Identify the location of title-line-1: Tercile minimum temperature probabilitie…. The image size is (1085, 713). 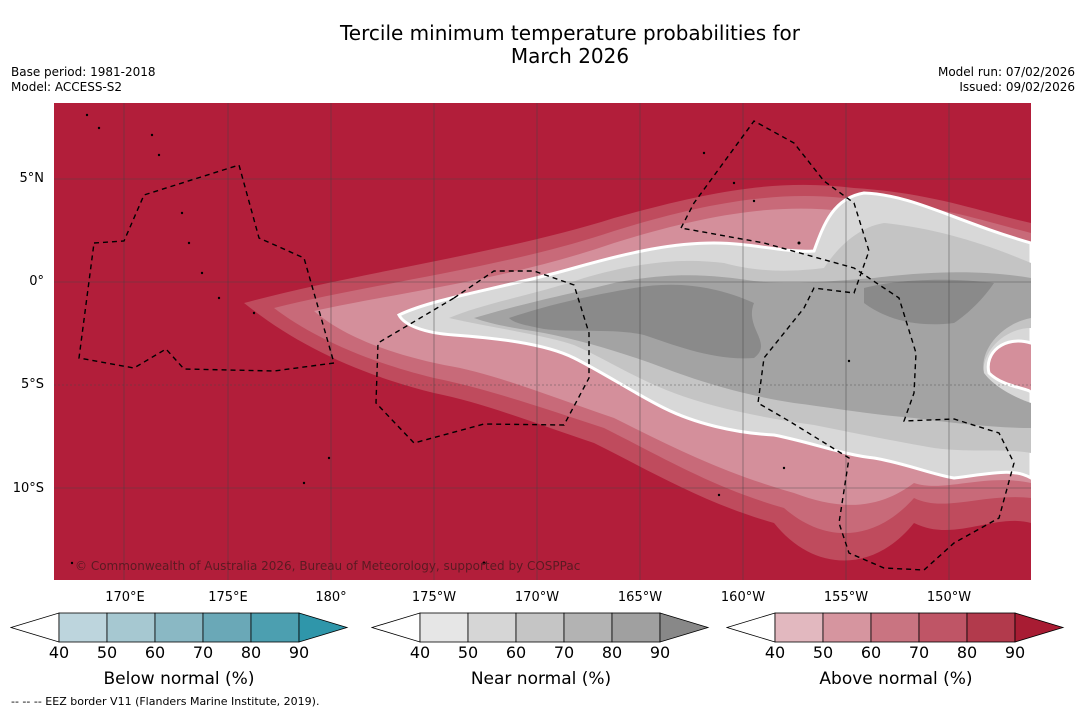
(570, 33).